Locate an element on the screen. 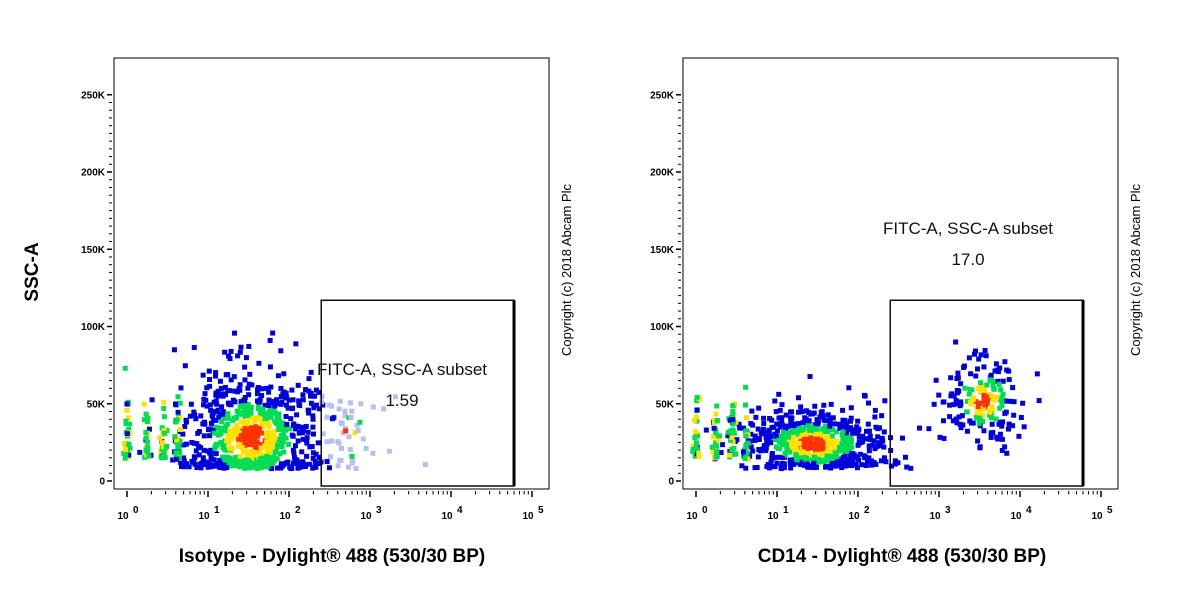 The image size is (1200, 600). x-tick-exponent: 1 is located at coordinates (217, 510).